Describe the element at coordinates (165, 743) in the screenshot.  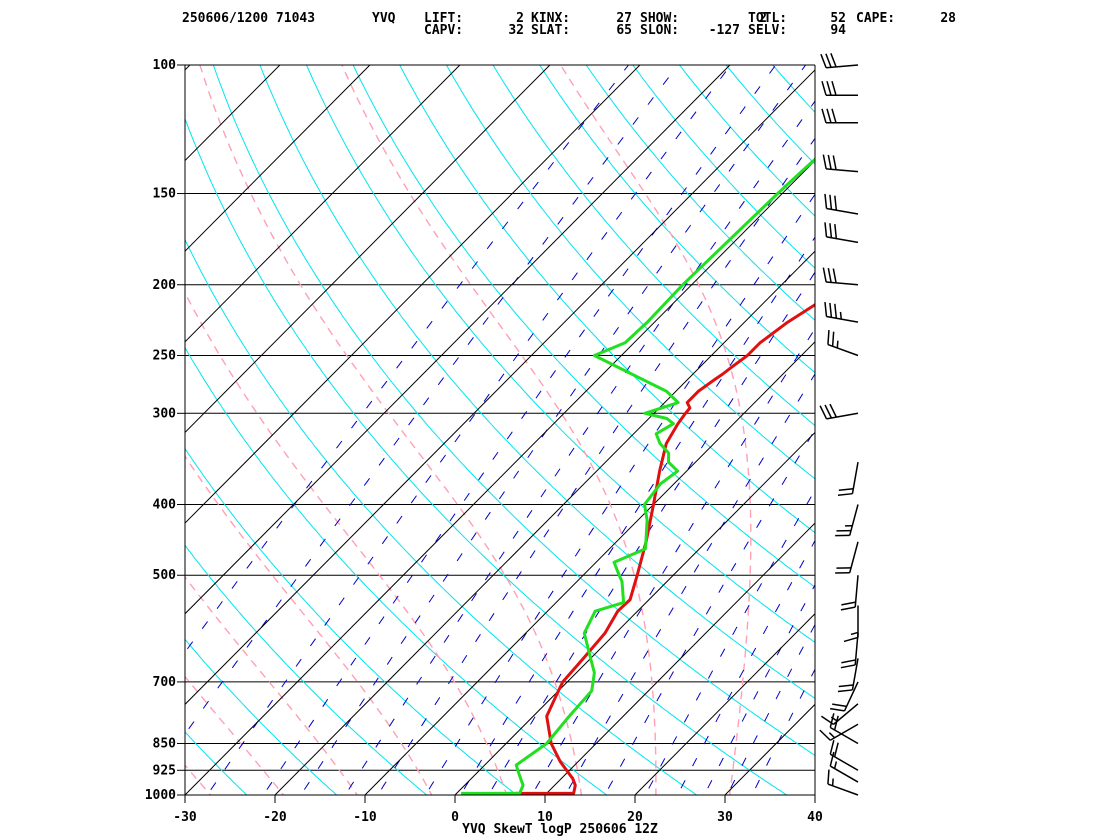
I see `y-tick-label: 850` at that location.